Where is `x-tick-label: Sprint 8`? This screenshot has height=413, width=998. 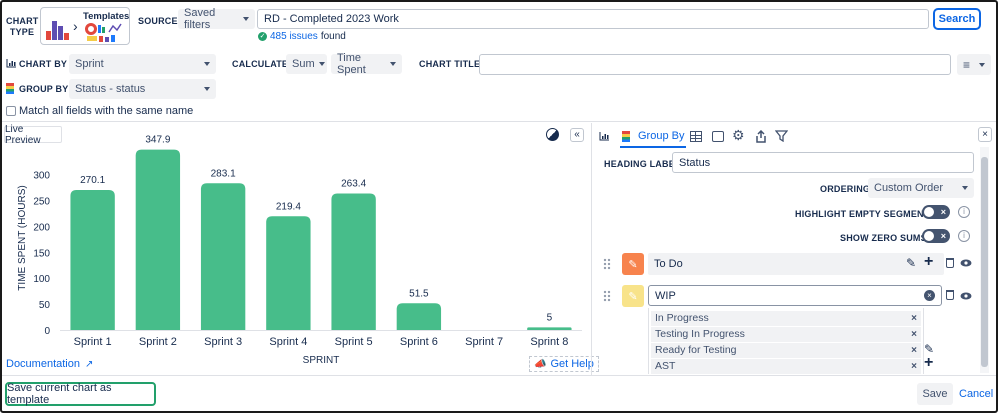
x-tick-label: Sprint 8 is located at coordinates (549, 342).